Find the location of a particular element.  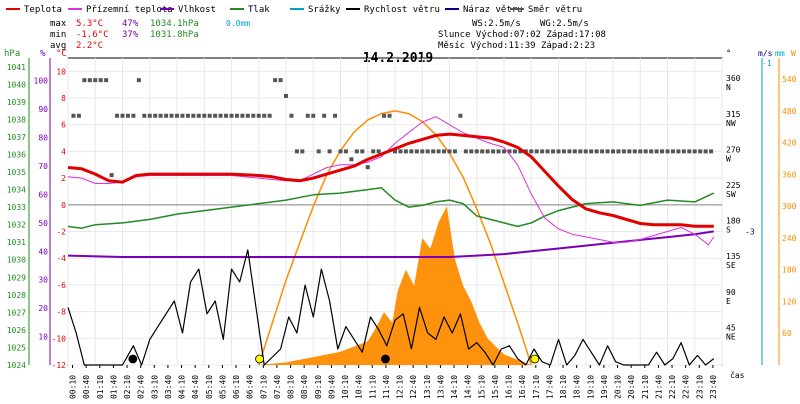

dir-tick-name: E is located at coordinates (728, 301).